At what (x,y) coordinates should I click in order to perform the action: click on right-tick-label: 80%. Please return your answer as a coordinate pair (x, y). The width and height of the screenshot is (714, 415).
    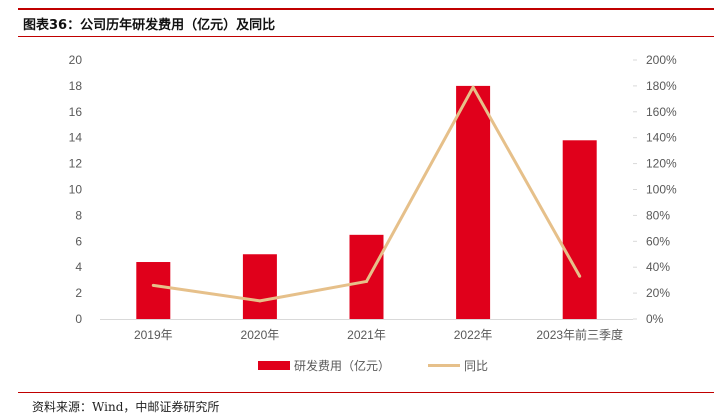
    Looking at the image, I should click on (658, 215).